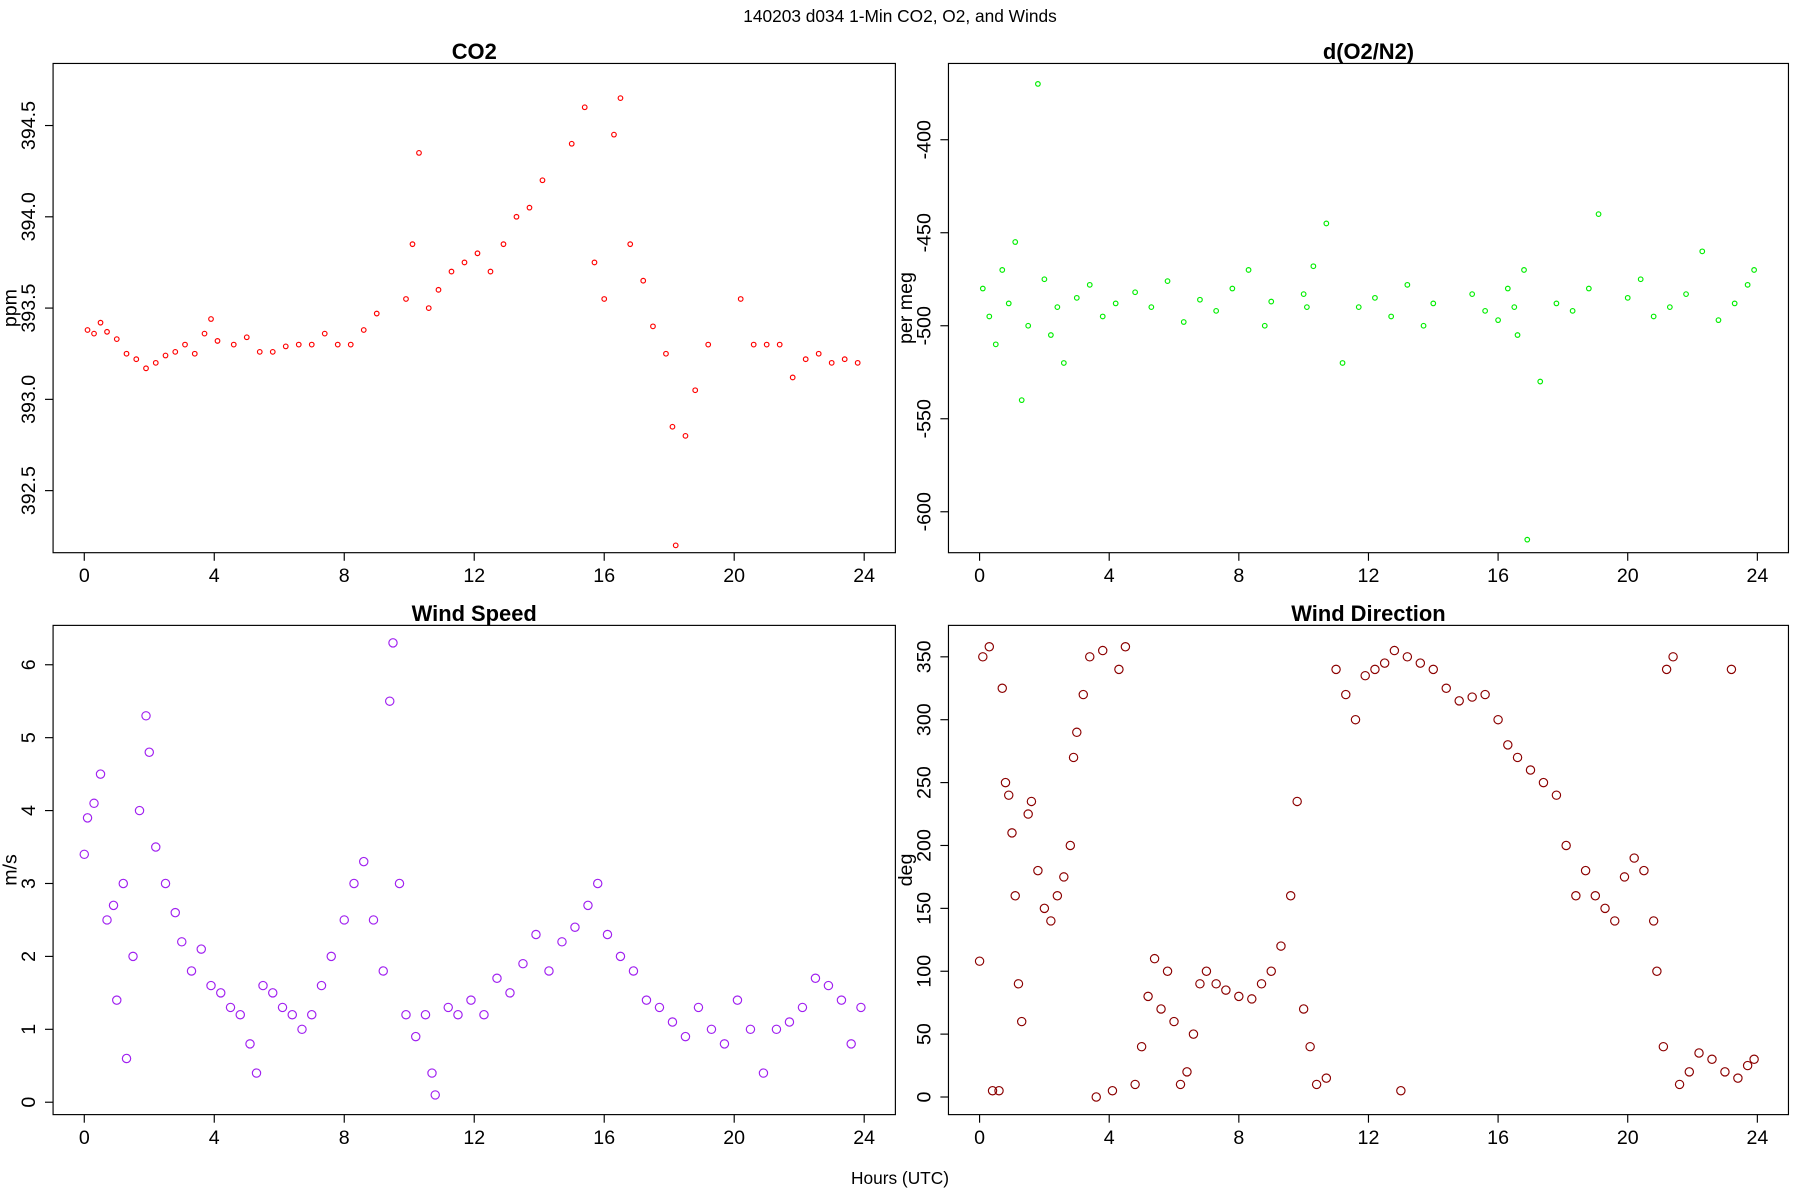 This screenshot has width=1800, height=1200. What do you see at coordinates (925, 782) in the screenshot?
I see `y-tick-label: 250` at bounding box center [925, 782].